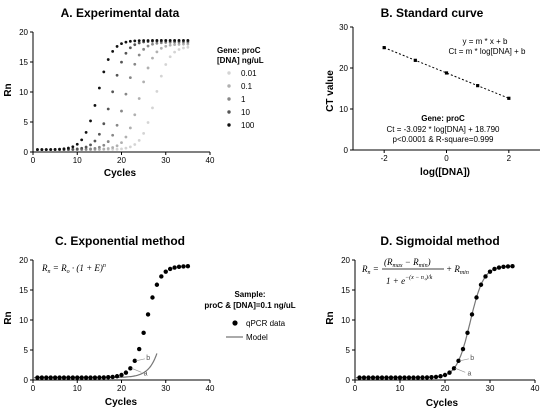 The width and height of the screenshot is (550, 412). What do you see at coordinates (242, 99) in the screenshot?
I see `panel-a-legend-entries: 0.01 0.1 1 10 100` at bounding box center [242, 99].